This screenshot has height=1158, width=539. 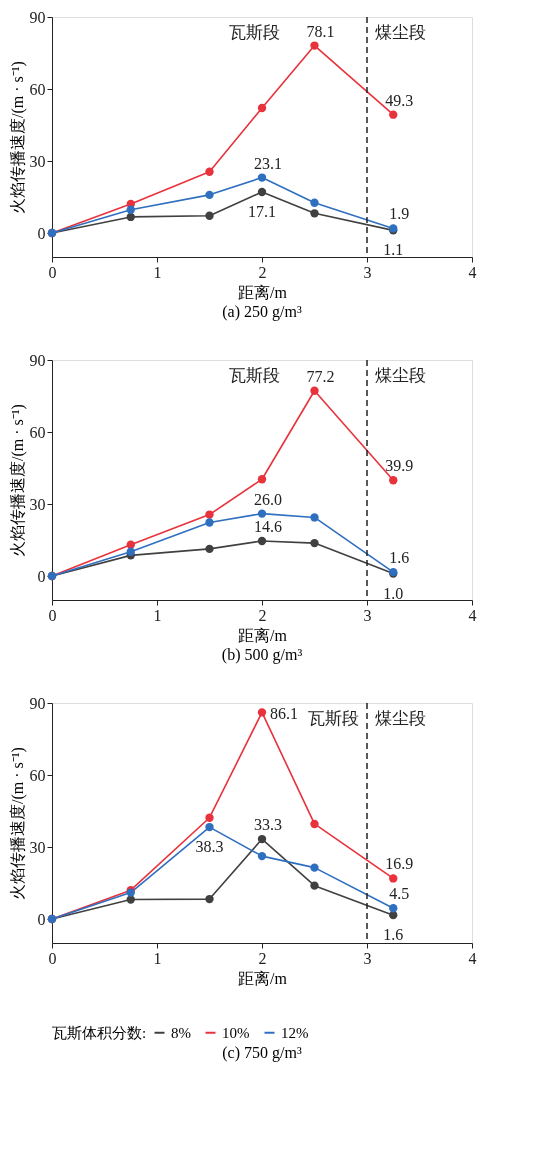 I want to click on data-label: 33.3, so click(x=268, y=825).